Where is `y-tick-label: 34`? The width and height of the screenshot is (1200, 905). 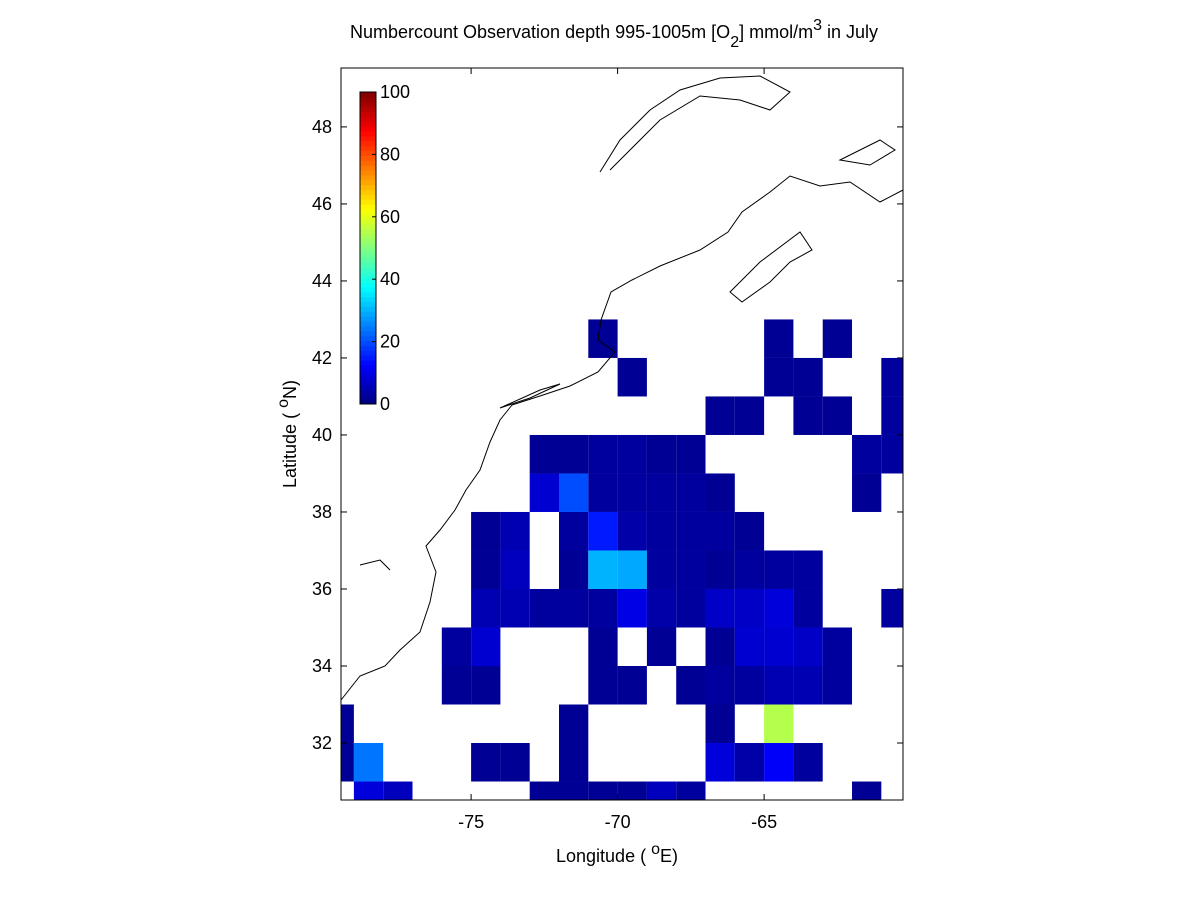
y-tick-label: 34 is located at coordinates (322, 666).